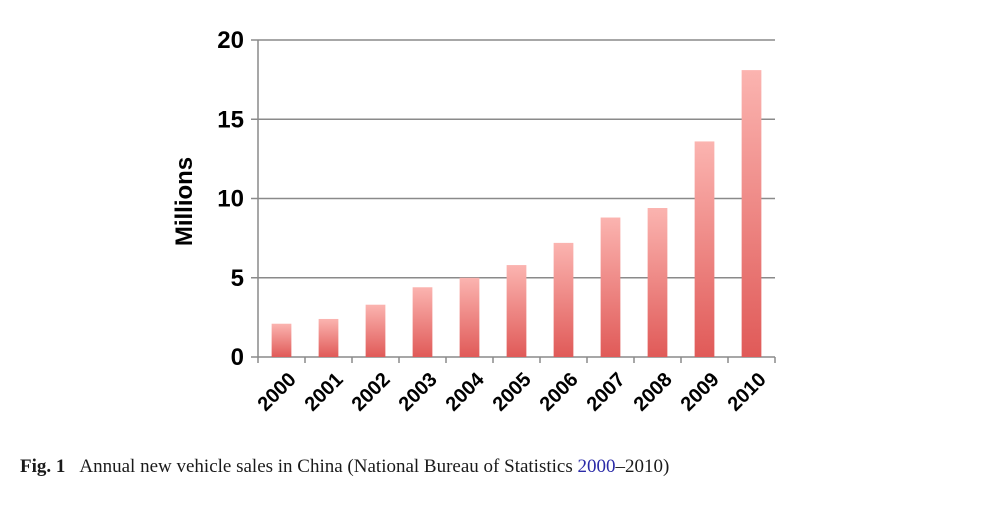 This screenshot has width=1000, height=514. What do you see at coordinates (657, 282) in the screenshot?
I see `bar-2008` at bounding box center [657, 282].